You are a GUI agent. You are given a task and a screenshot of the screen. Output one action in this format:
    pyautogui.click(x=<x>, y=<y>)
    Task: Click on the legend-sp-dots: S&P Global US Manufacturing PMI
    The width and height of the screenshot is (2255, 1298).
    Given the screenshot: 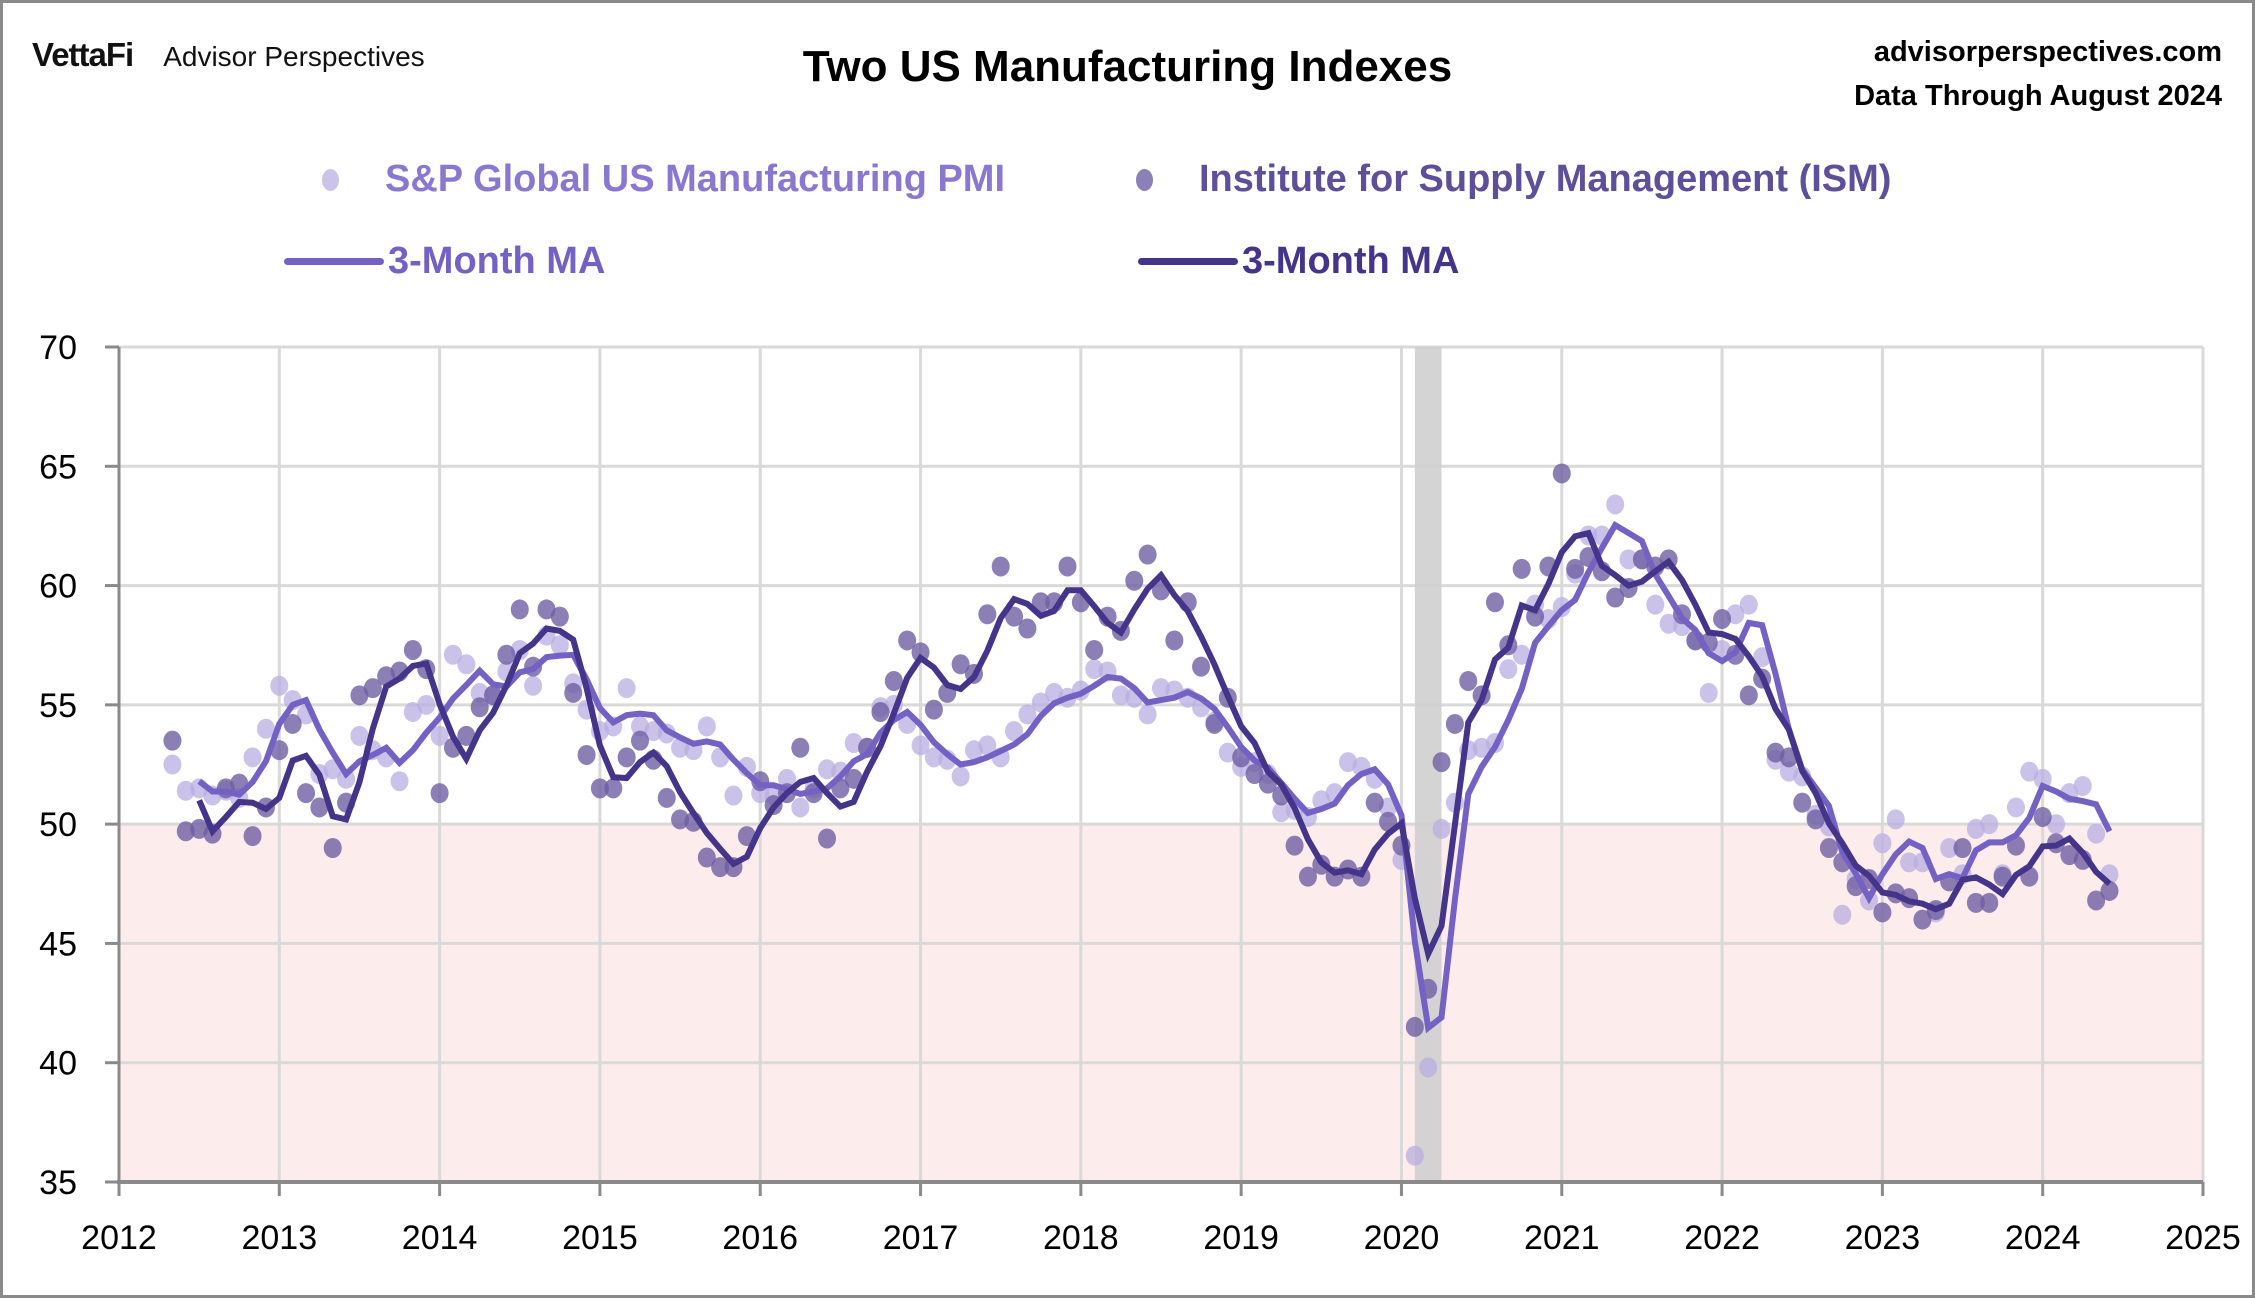 What is the action you would take?
    pyautogui.click(x=663, y=179)
    